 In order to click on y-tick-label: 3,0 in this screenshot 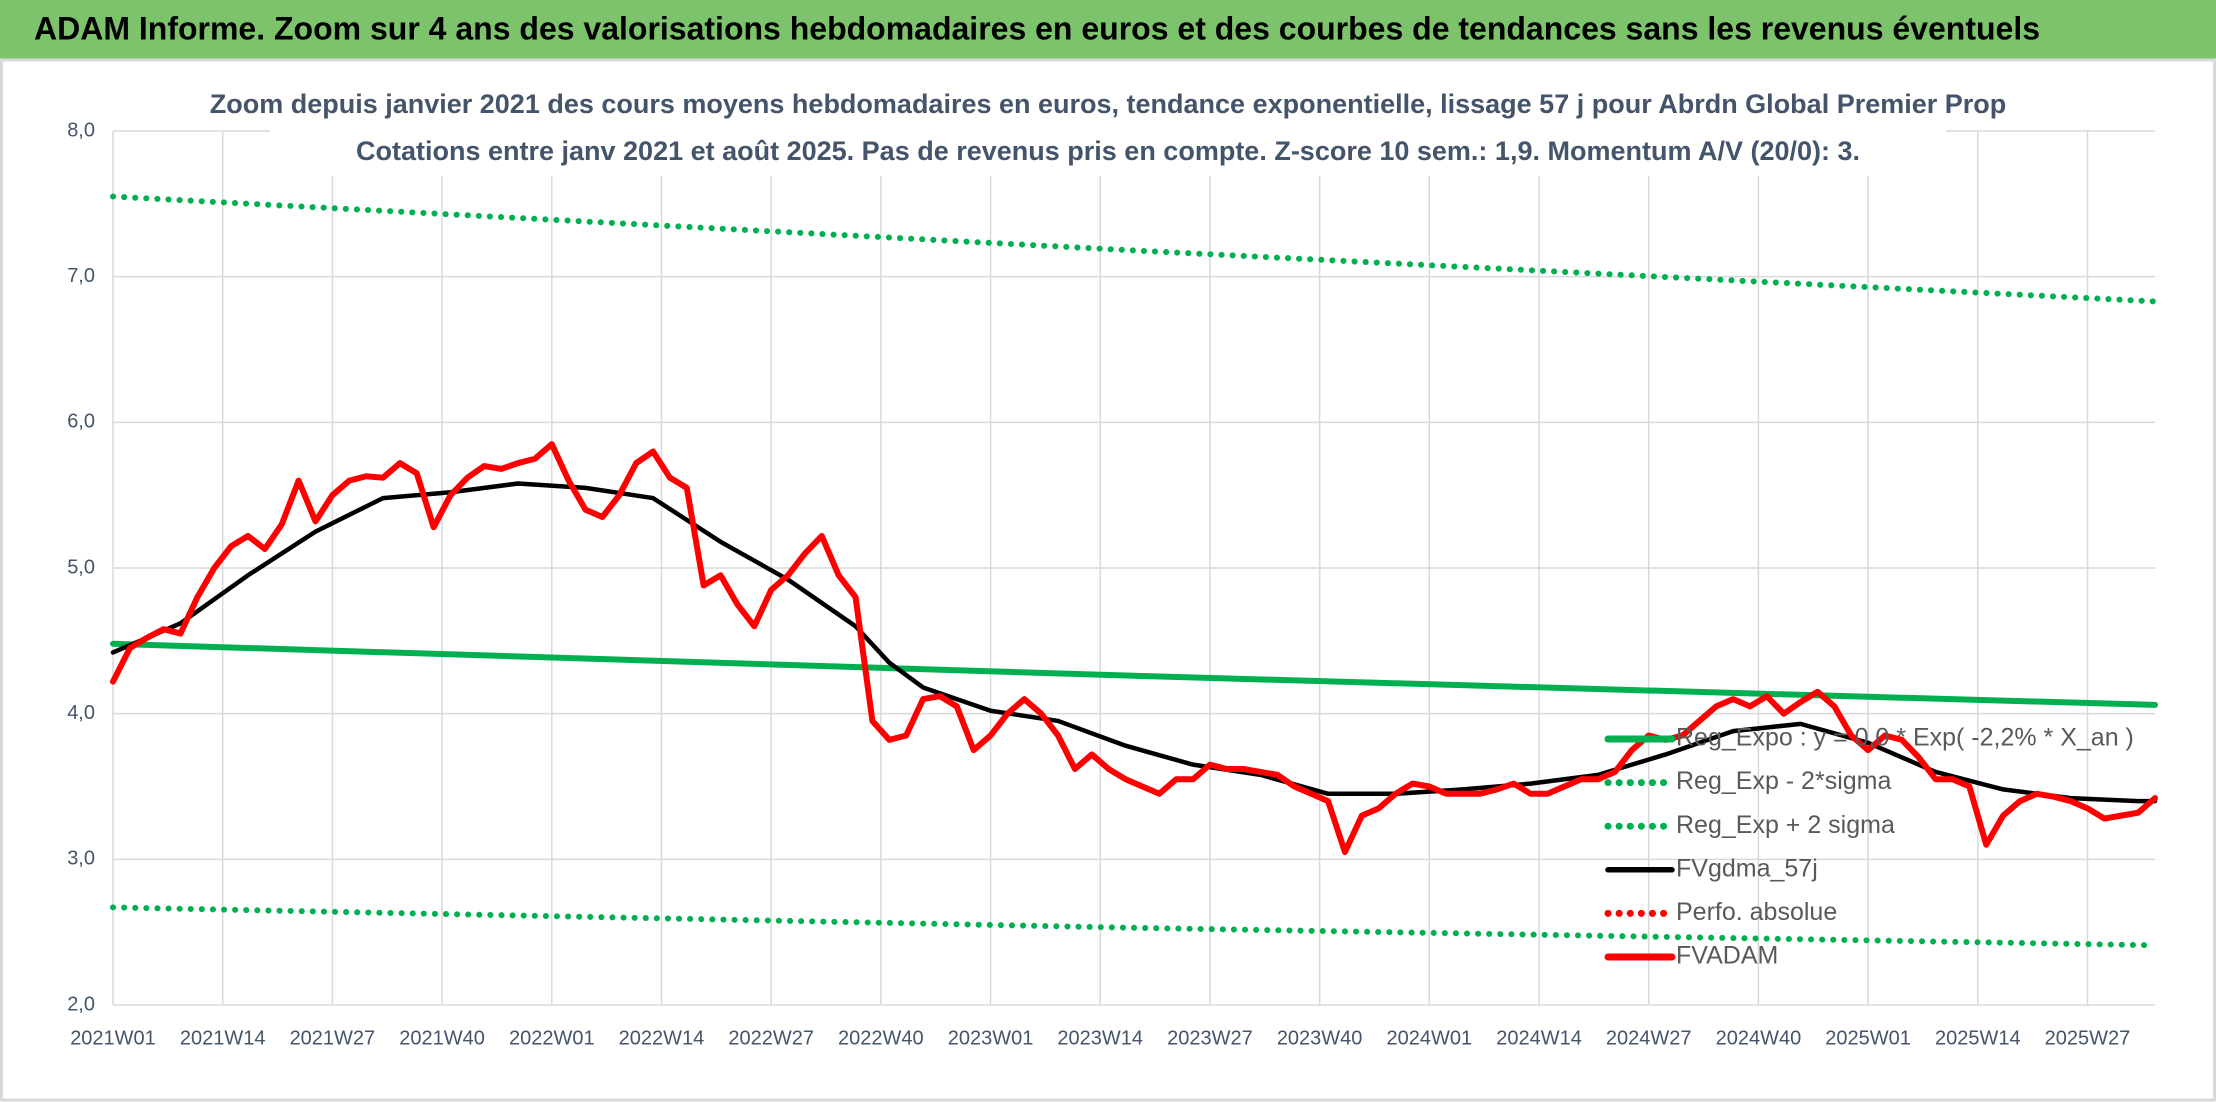, I will do `click(81, 859)`.